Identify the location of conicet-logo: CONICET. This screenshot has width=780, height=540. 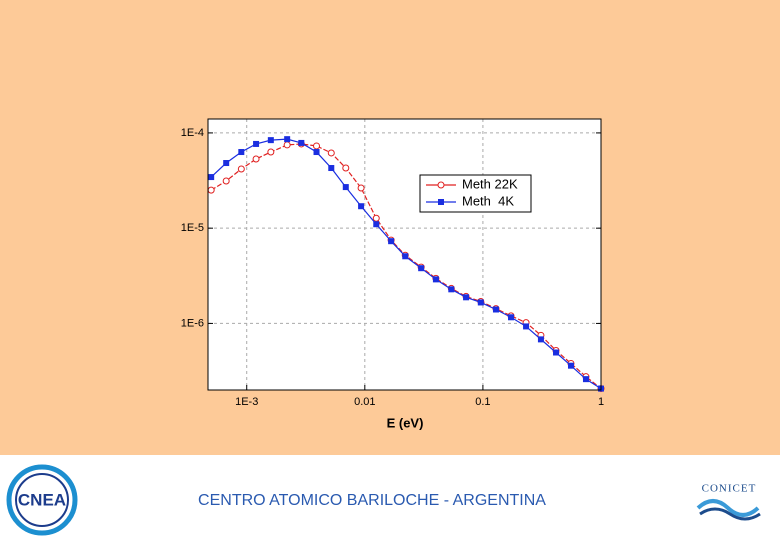
(728, 502).